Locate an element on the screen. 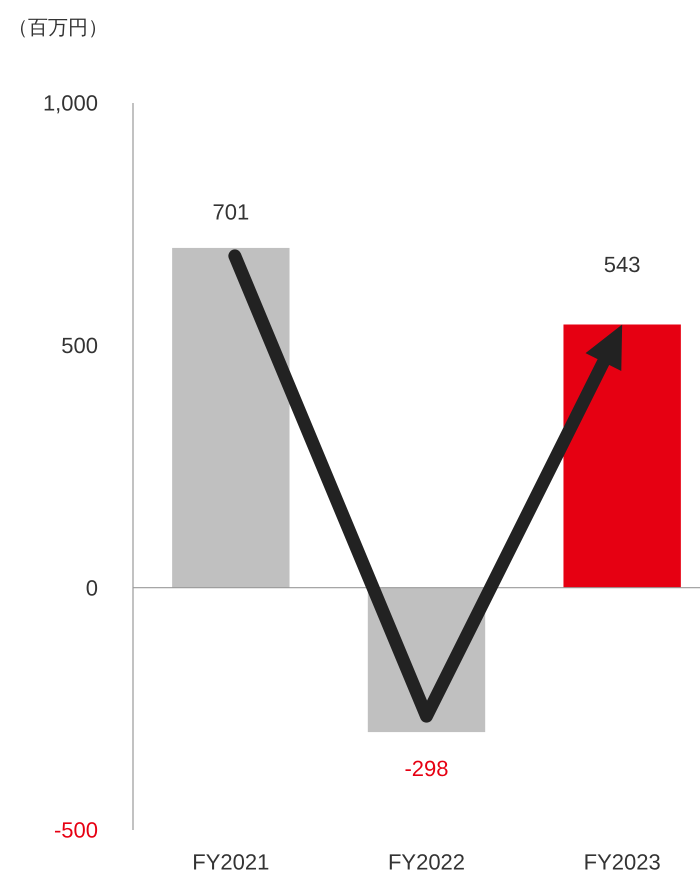 The height and width of the screenshot is (876, 700). y-tick-label: 500 is located at coordinates (79, 345).